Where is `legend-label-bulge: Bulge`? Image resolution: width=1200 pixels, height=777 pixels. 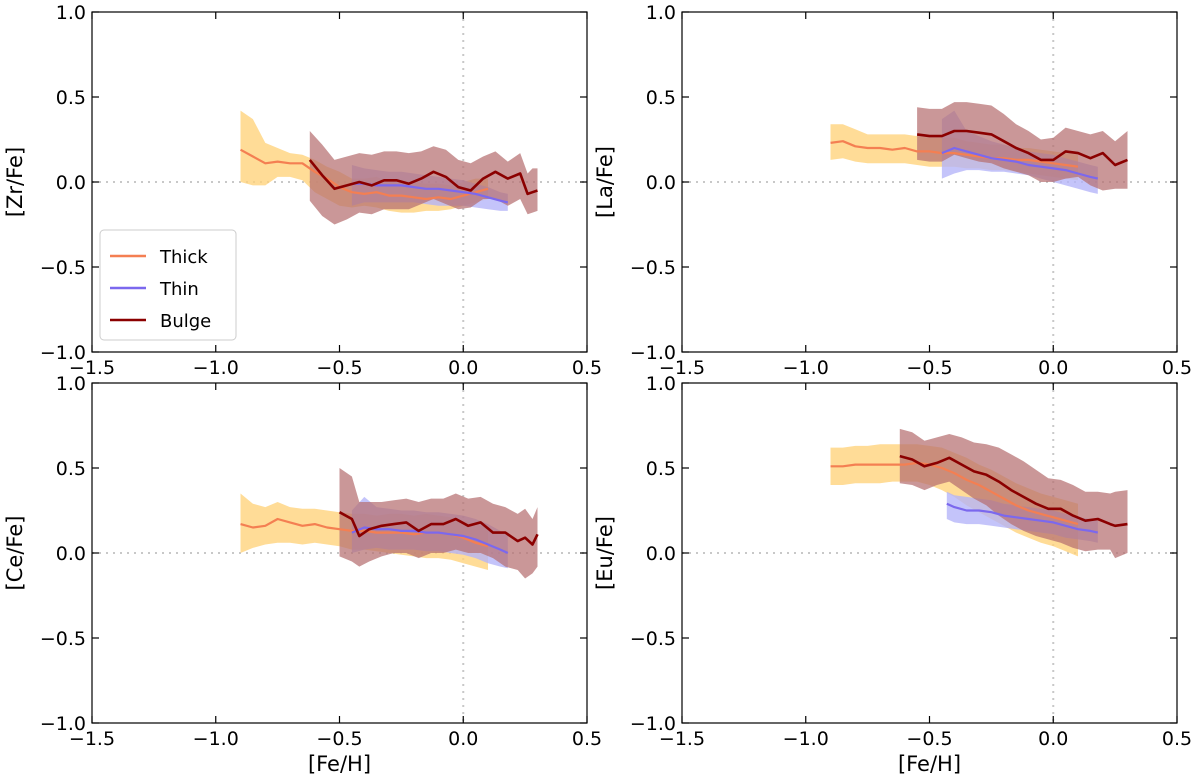 legend-label-bulge: Bulge is located at coordinates (185, 321).